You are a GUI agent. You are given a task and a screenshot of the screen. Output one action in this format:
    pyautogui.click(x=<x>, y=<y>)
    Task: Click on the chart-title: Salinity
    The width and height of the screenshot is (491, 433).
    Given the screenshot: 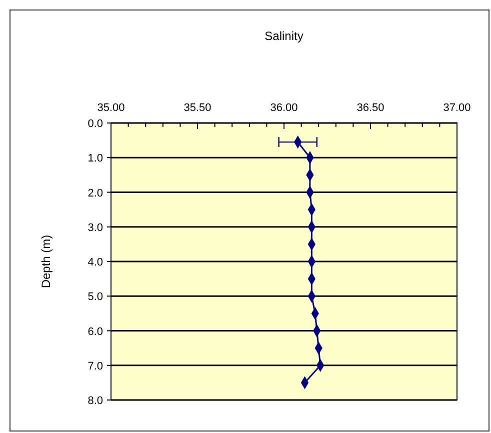 What is the action you would take?
    pyautogui.click(x=284, y=36)
    